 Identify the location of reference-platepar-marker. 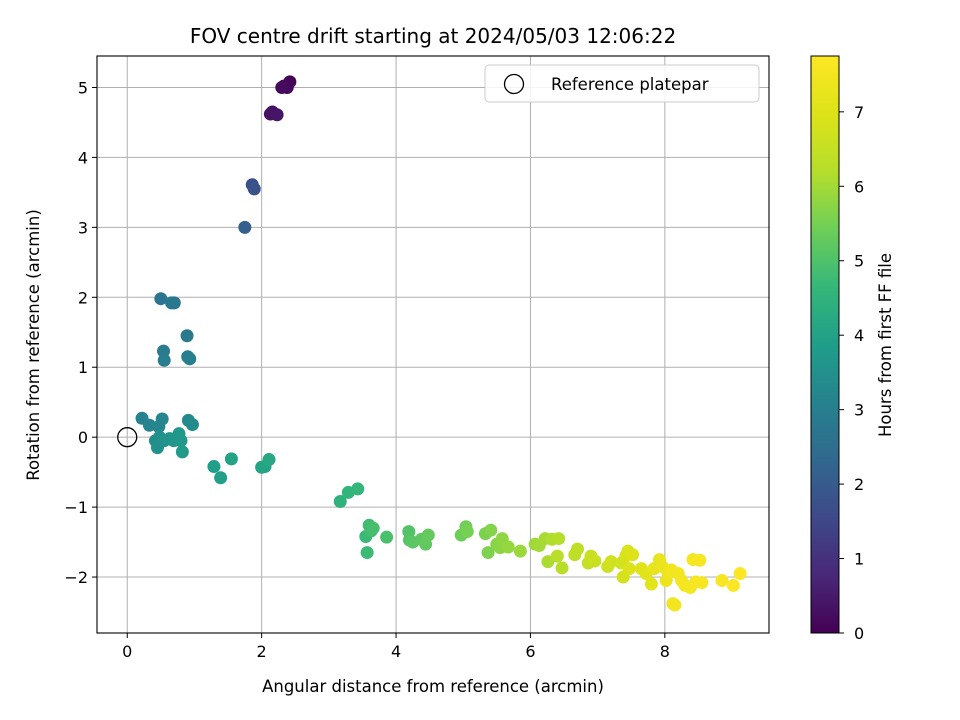
(127, 437).